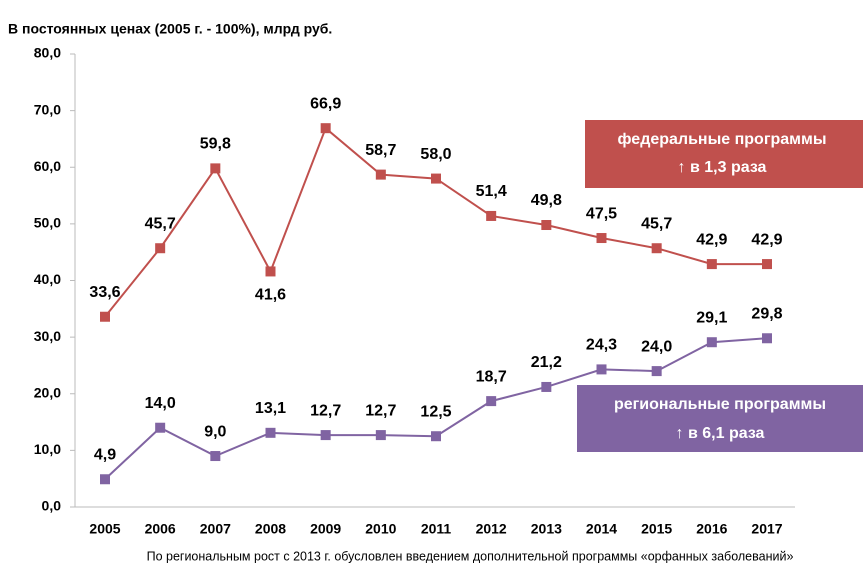  Describe the element at coordinates (215, 529) in the screenshot. I see `x-tick-label: 2007` at that location.